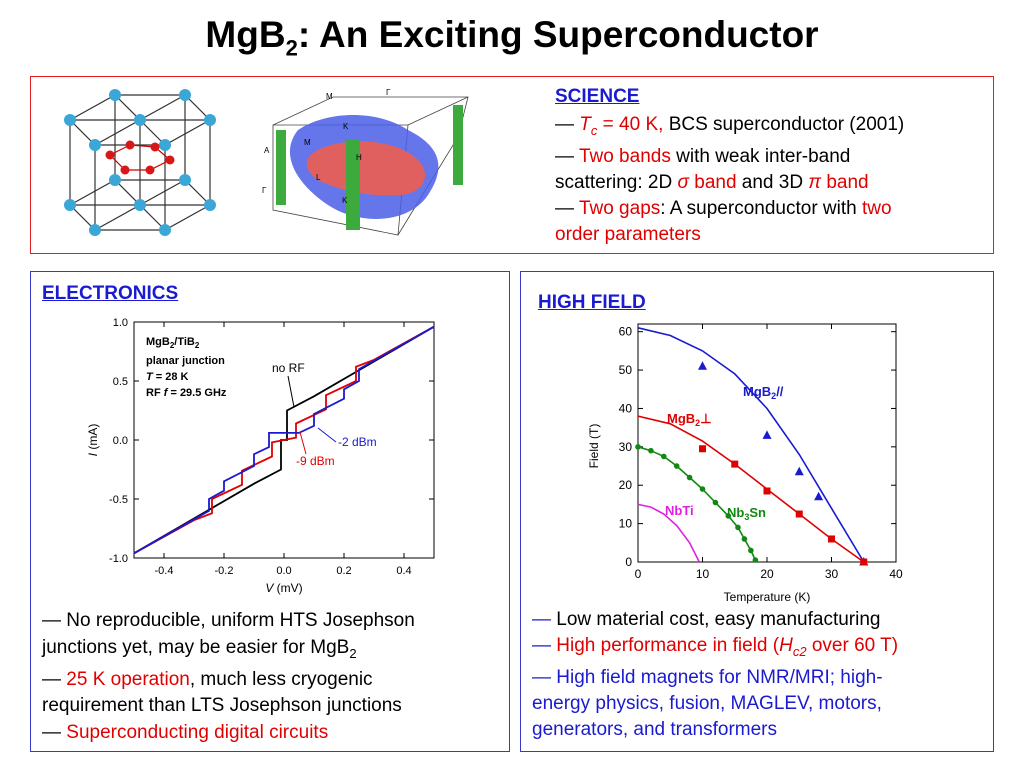 The height and width of the screenshot is (768, 1024). What do you see at coordinates (93, 440) in the screenshot?
I see `iv-y-axis-label: I (mA)` at bounding box center [93, 440].